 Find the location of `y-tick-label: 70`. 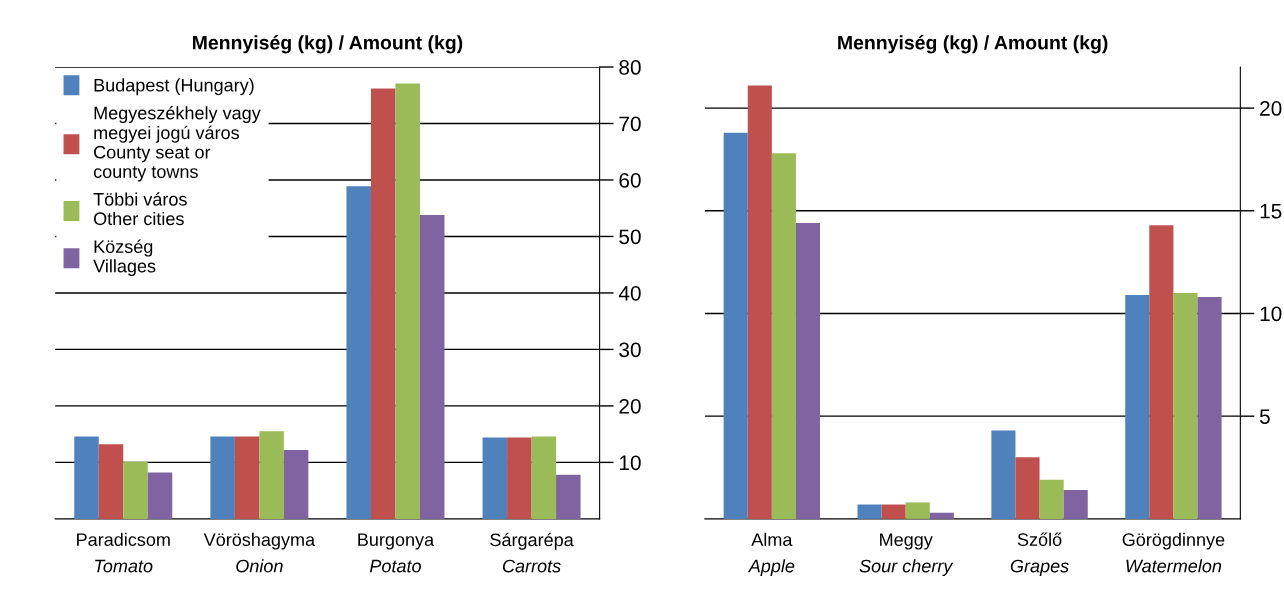

y-tick-label: 70 is located at coordinates (630, 124).